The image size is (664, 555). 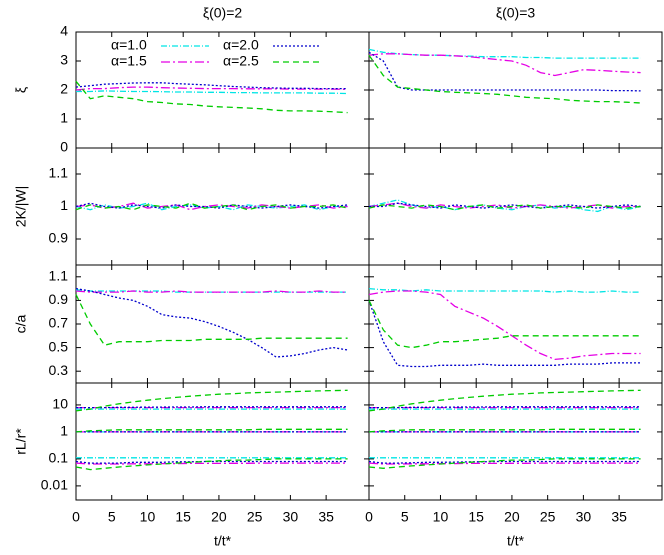 I want to click on y-axis-label: c/a, so click(x=21, y=323).